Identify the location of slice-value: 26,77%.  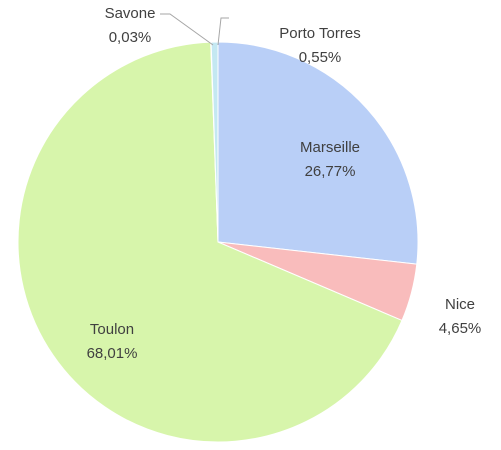
(330, 171).